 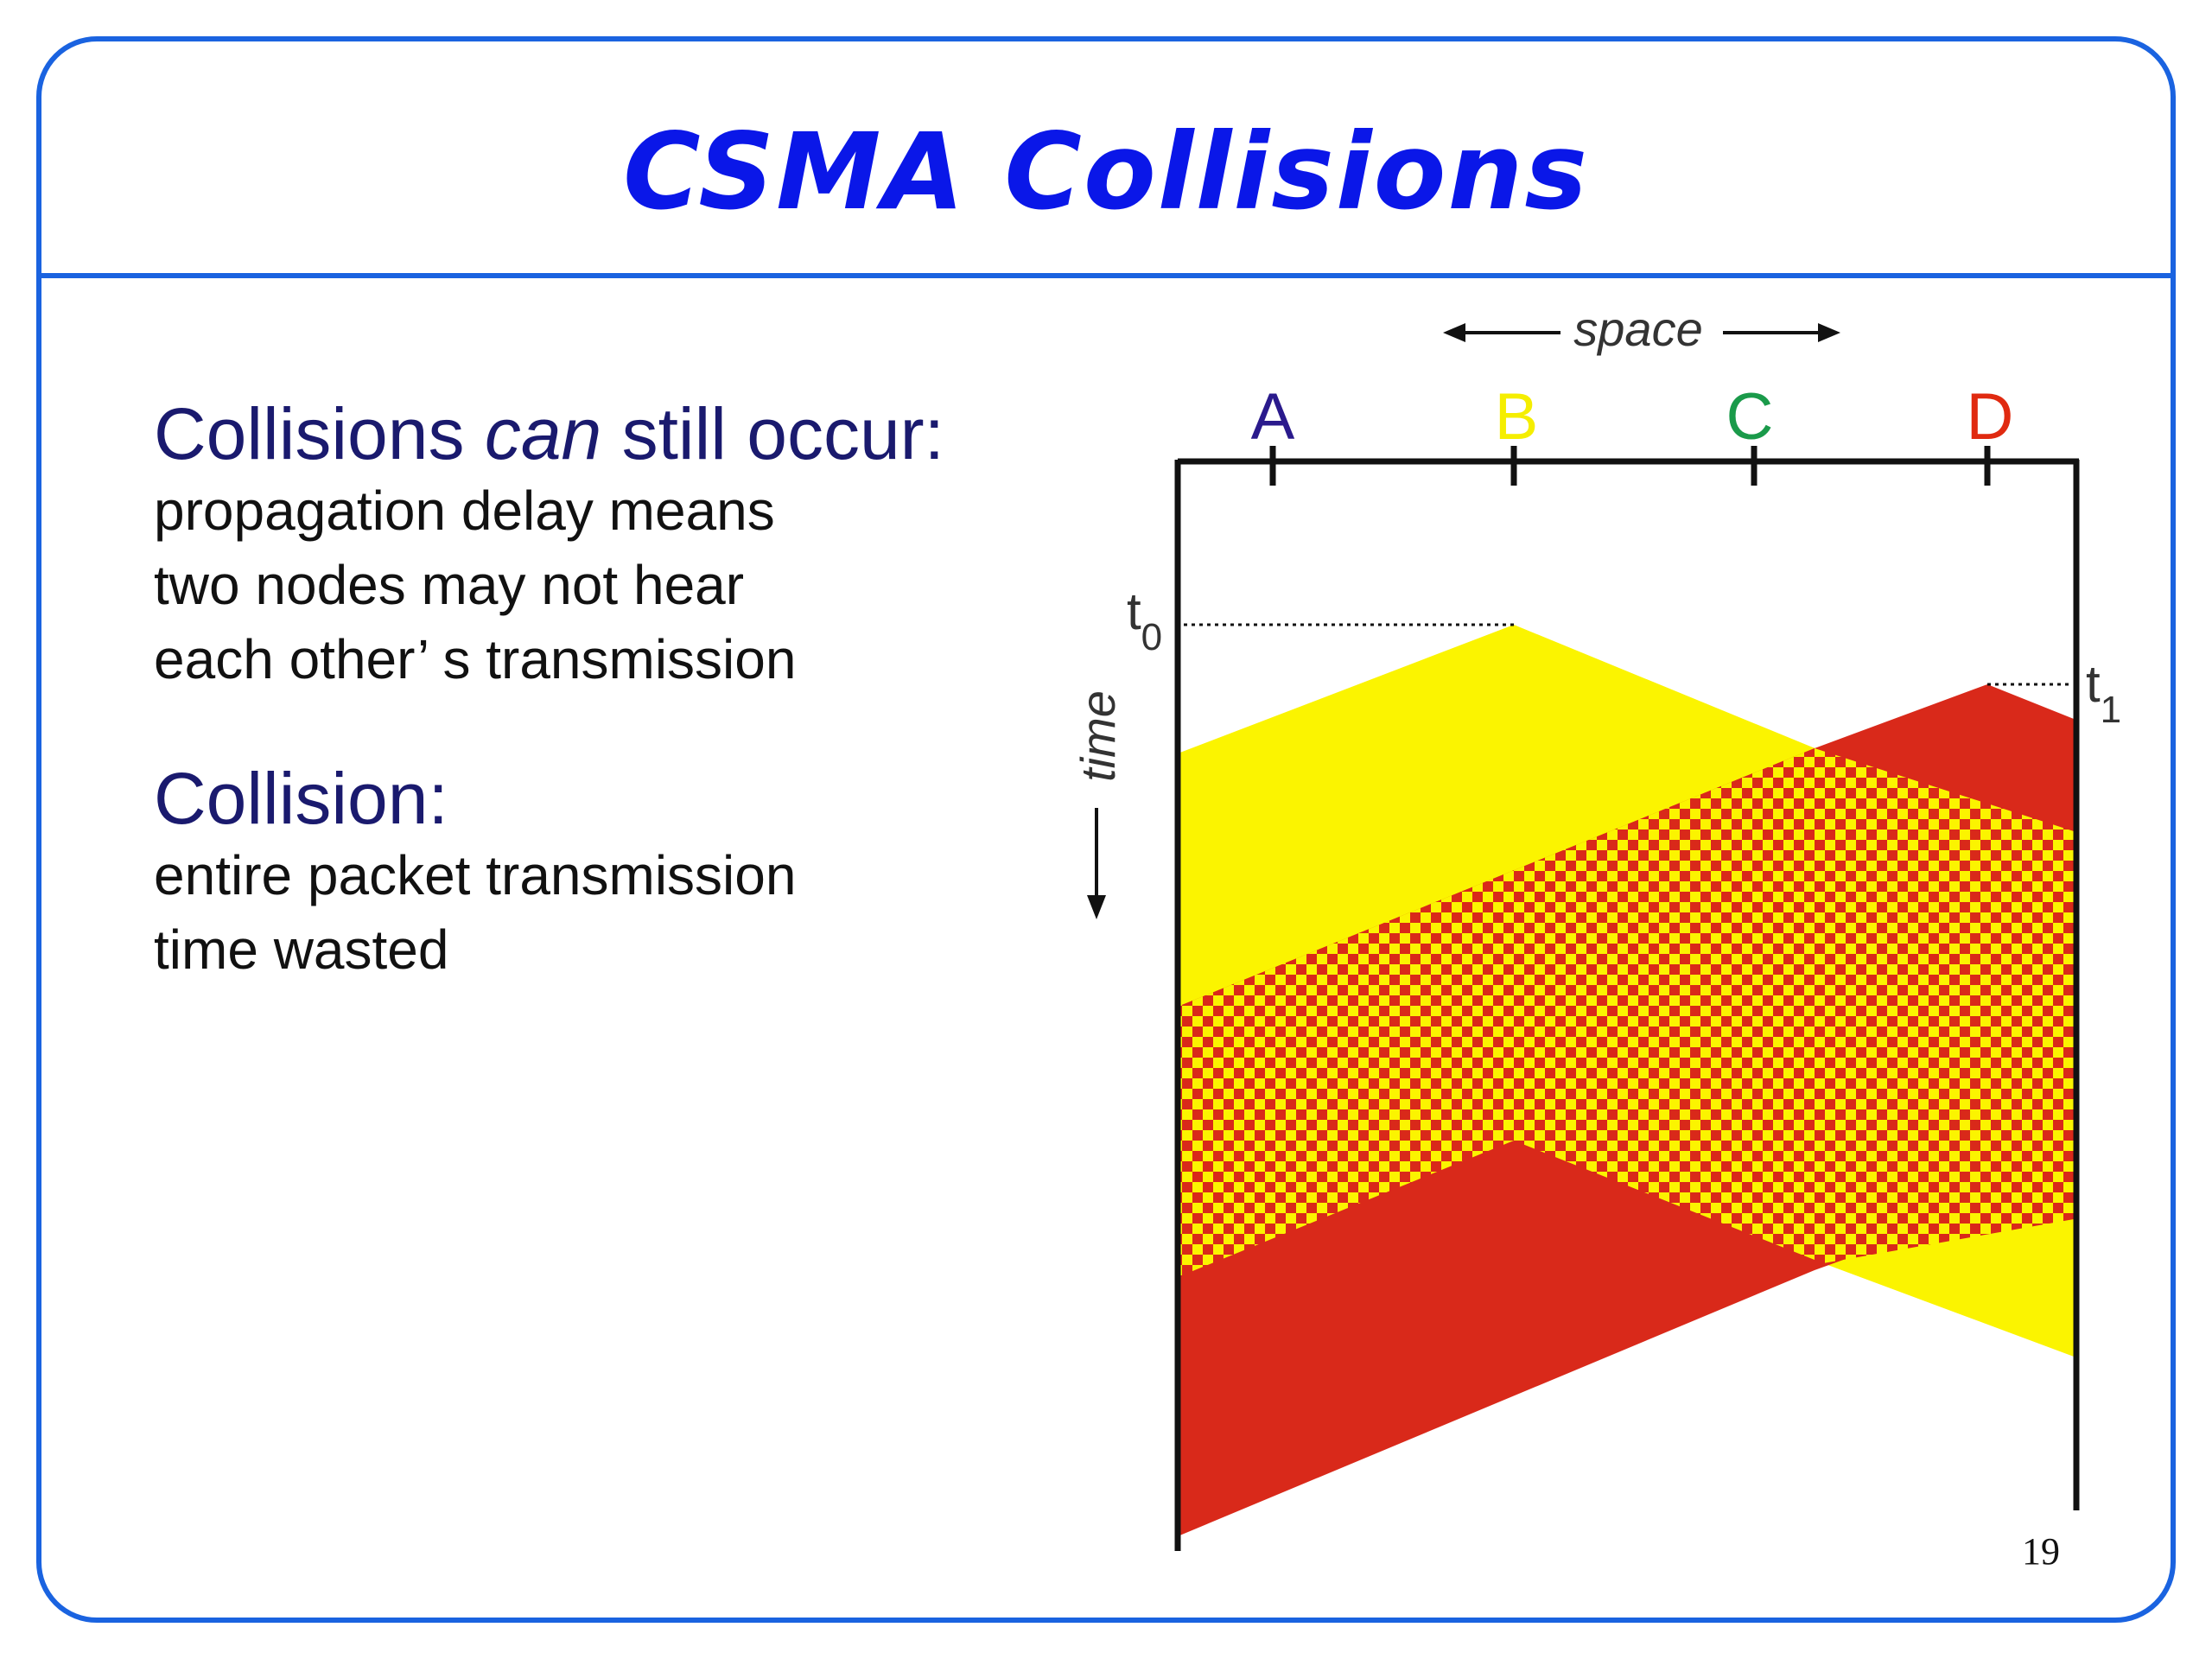 I want to click on time-label: time, so click(x=1098, y=736).